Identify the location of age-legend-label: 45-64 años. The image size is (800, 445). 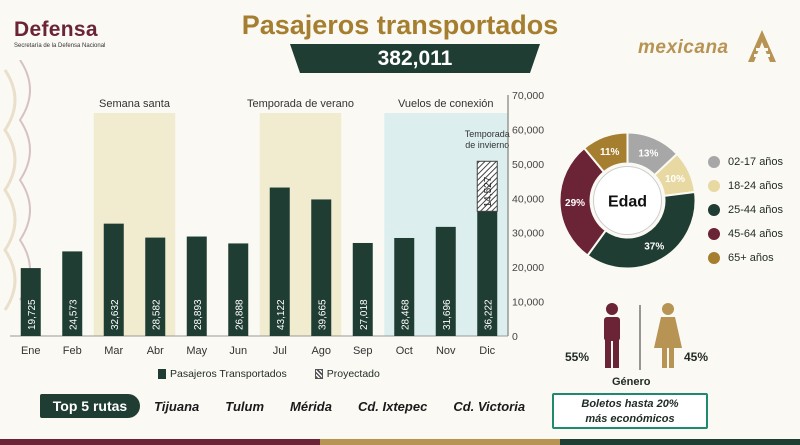
(756, 234).